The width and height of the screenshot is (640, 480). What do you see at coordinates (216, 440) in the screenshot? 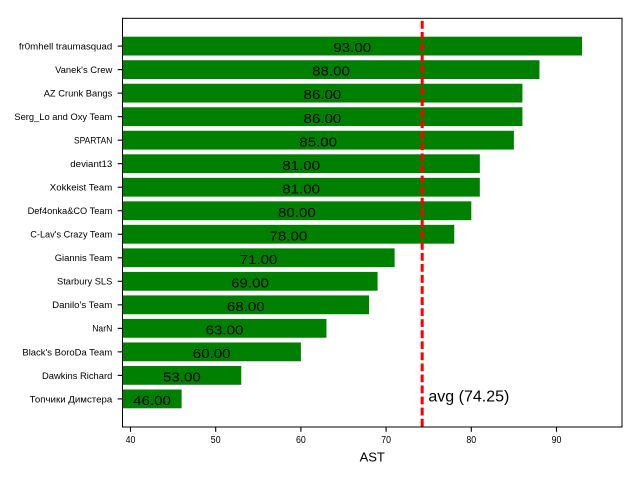
I see `svg-text: 50` at bounding box center [216, 440].